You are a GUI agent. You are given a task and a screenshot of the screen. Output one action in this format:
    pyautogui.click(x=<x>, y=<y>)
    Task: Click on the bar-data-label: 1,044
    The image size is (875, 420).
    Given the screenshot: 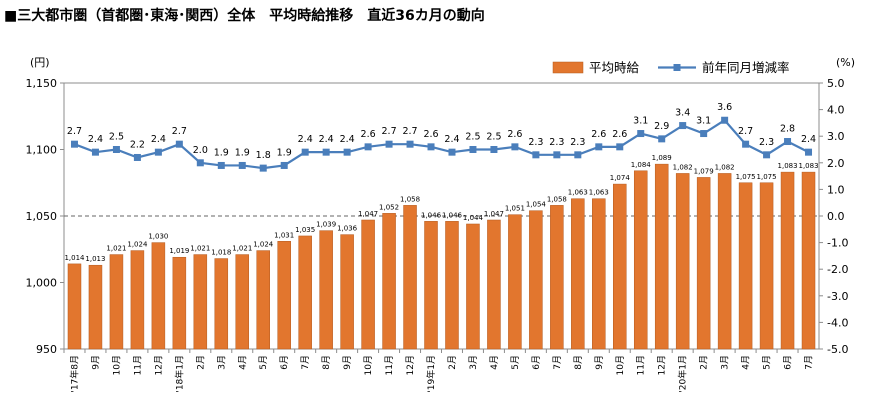 What is the action you would take?
    pyautogui.click(x=473, y=218)
    